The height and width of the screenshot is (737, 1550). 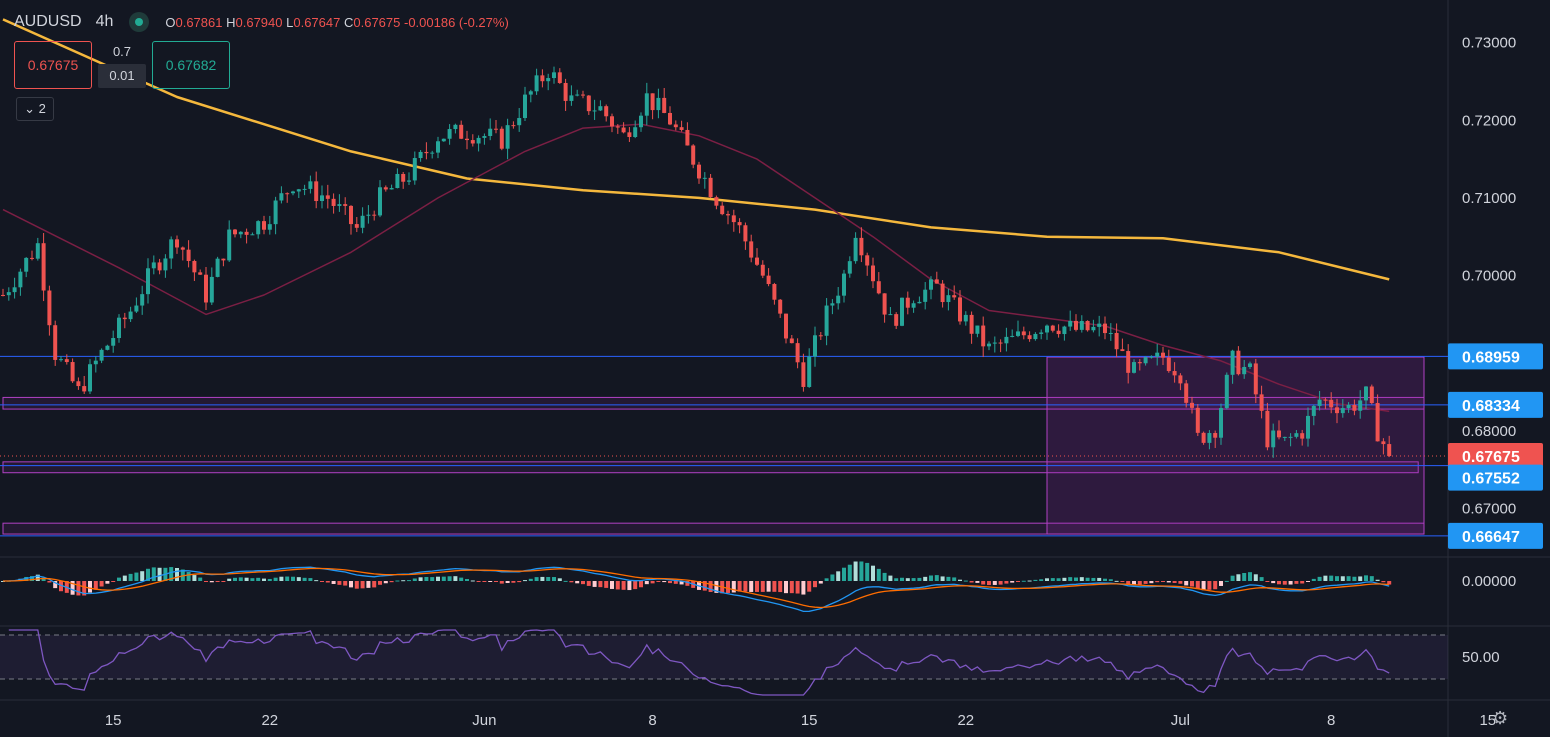 I want to click on symbol-name: AUDUSD, so click(x=48, y=21).